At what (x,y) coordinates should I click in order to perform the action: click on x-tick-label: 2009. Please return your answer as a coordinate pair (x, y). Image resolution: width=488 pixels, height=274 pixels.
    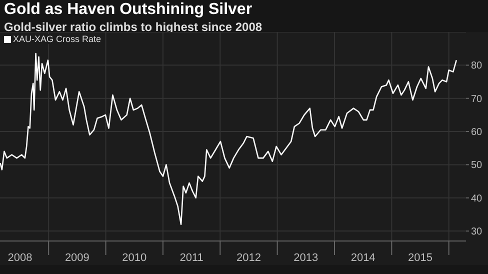
    Looking at the image, I should click on (77, 258).